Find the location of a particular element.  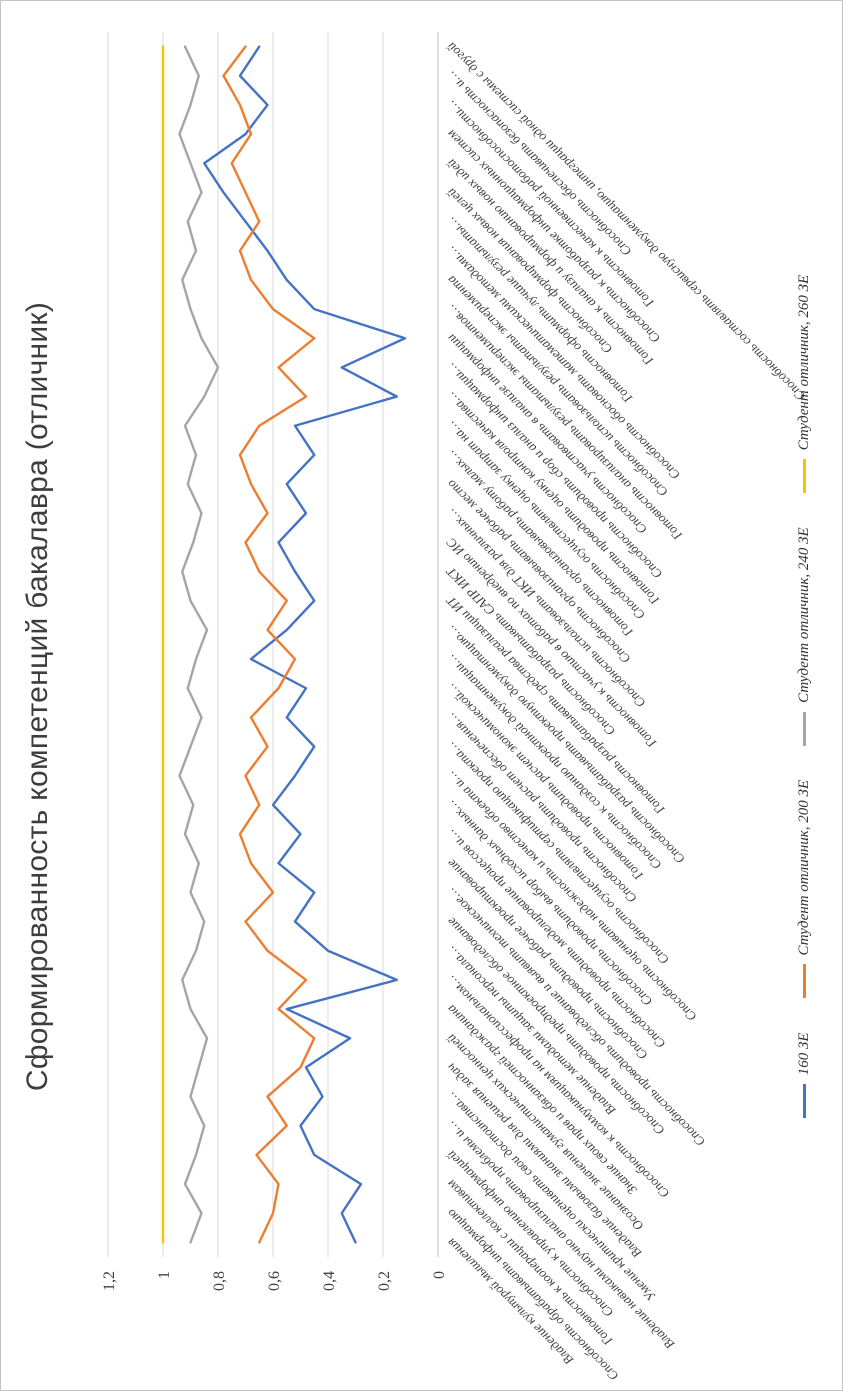

series-line-Студент отличник, 200 ЗЕ is located at coordinates (269, 644).